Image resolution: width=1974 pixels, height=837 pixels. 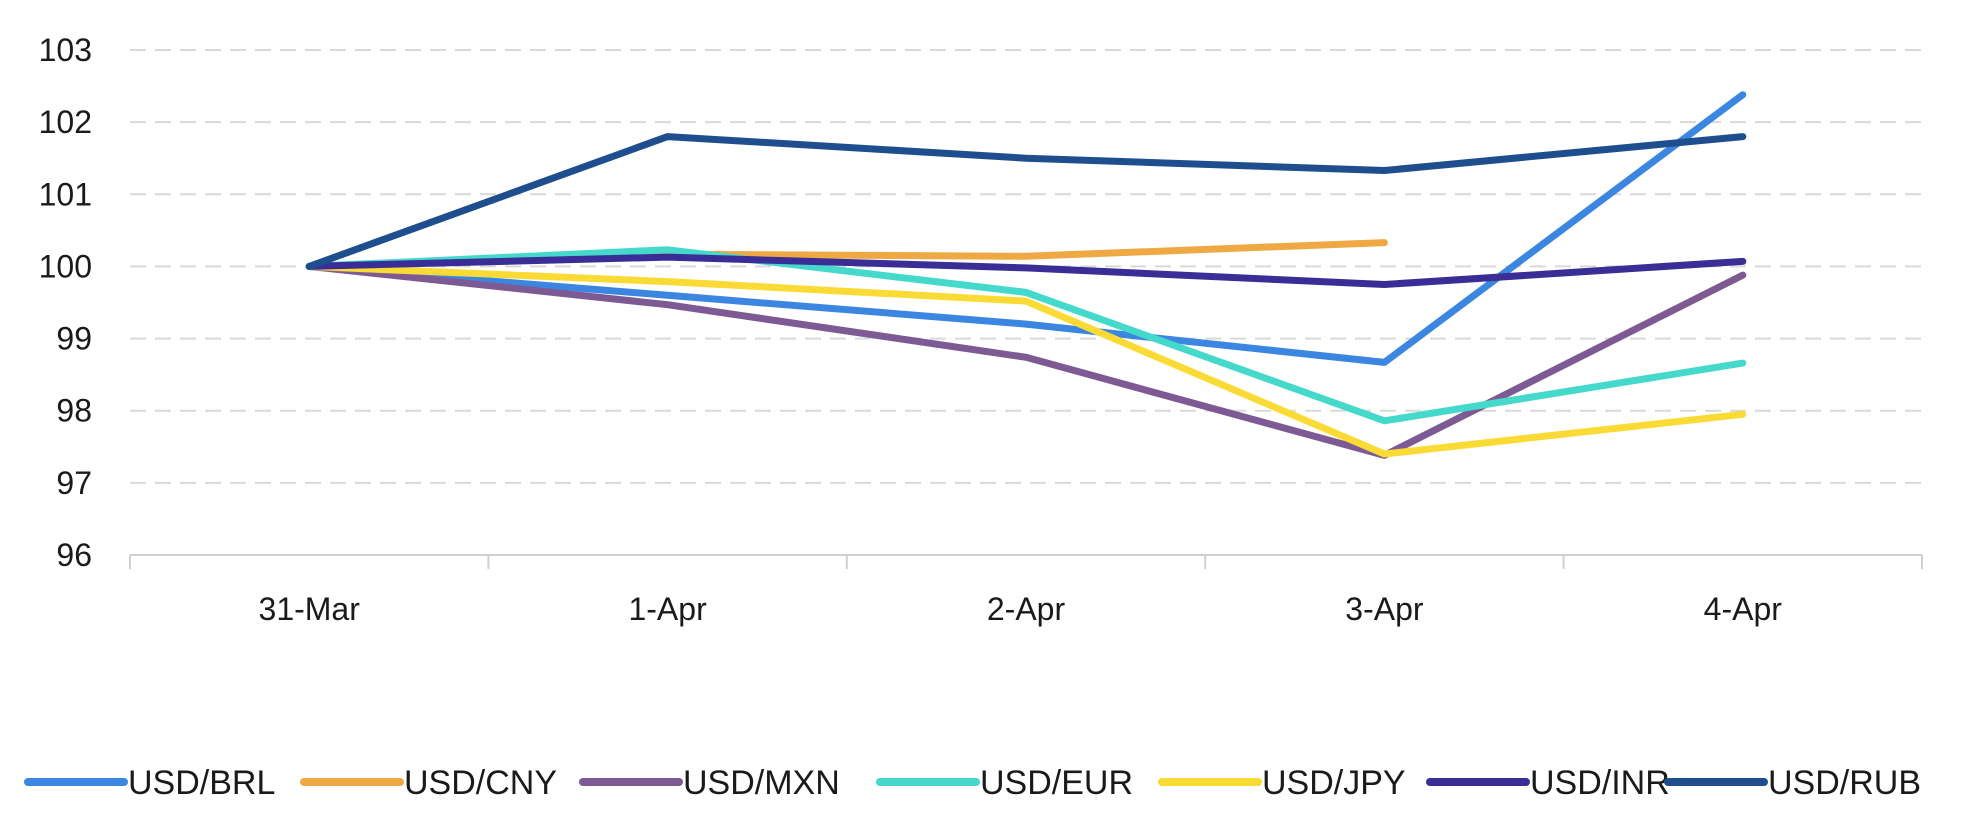 I want to click on y-tick-label: 98, so click(x=74, y=411).